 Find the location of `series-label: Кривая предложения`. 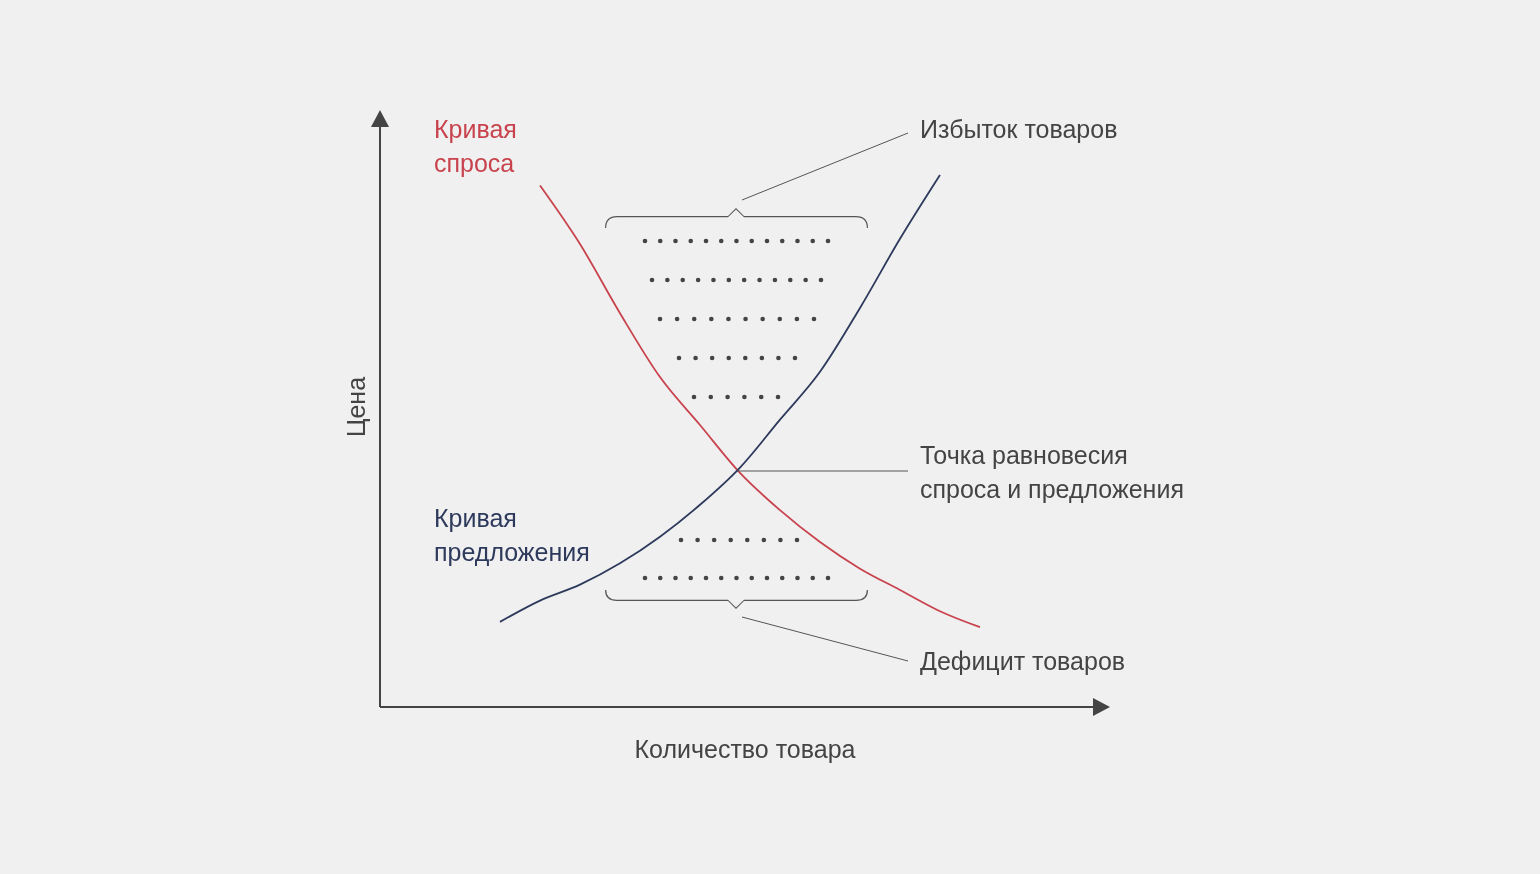

series-label: Кривая предложения is located at coordinates (512, 535).